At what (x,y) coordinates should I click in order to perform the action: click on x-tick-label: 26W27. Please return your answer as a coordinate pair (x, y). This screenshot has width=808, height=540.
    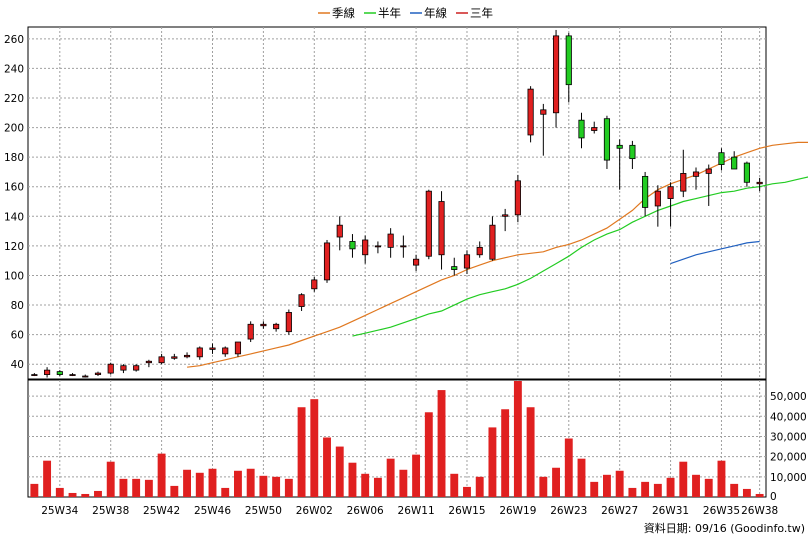
    Looking at the image, I should click on (619, 511).